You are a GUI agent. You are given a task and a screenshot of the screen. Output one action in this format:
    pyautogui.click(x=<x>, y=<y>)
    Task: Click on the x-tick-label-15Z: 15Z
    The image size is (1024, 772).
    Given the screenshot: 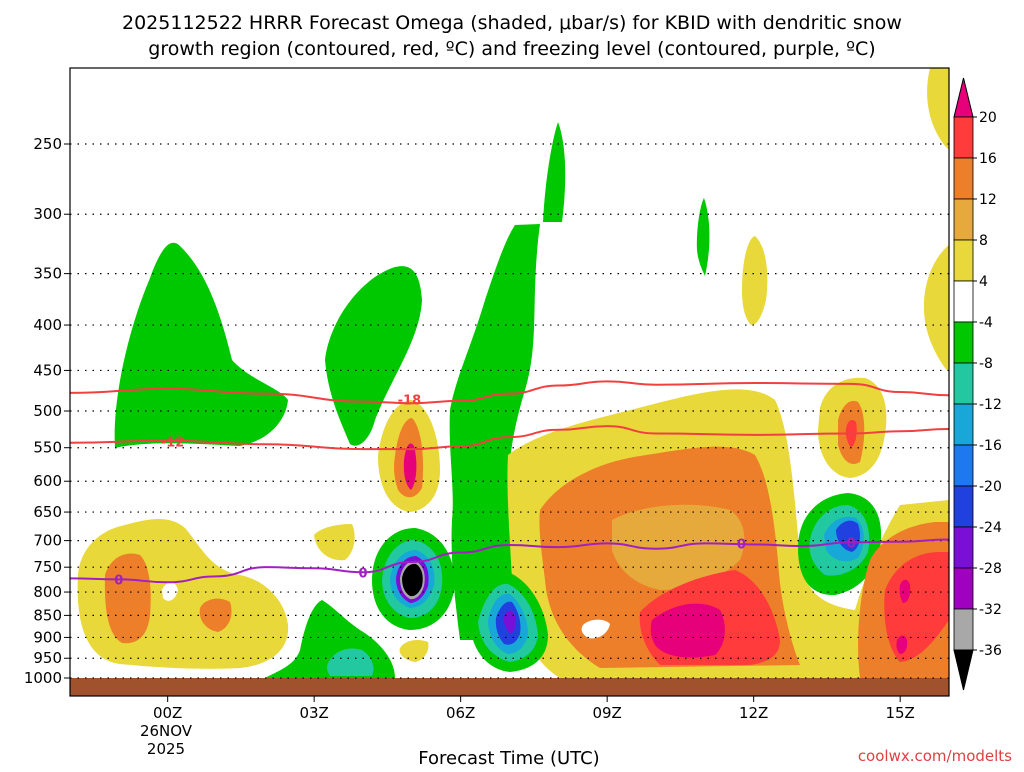 What is the action you would take?
    pyautogui.click(x=899, y=713)
    